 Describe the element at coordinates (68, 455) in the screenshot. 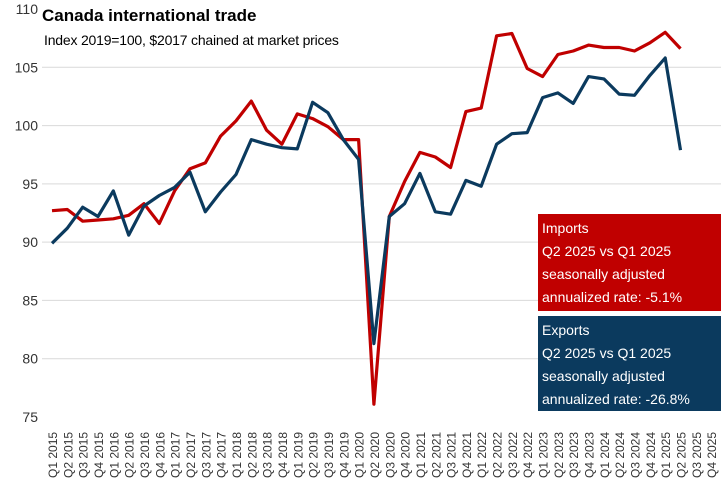

I see `x-tick-label: Q2 2015` at that location.